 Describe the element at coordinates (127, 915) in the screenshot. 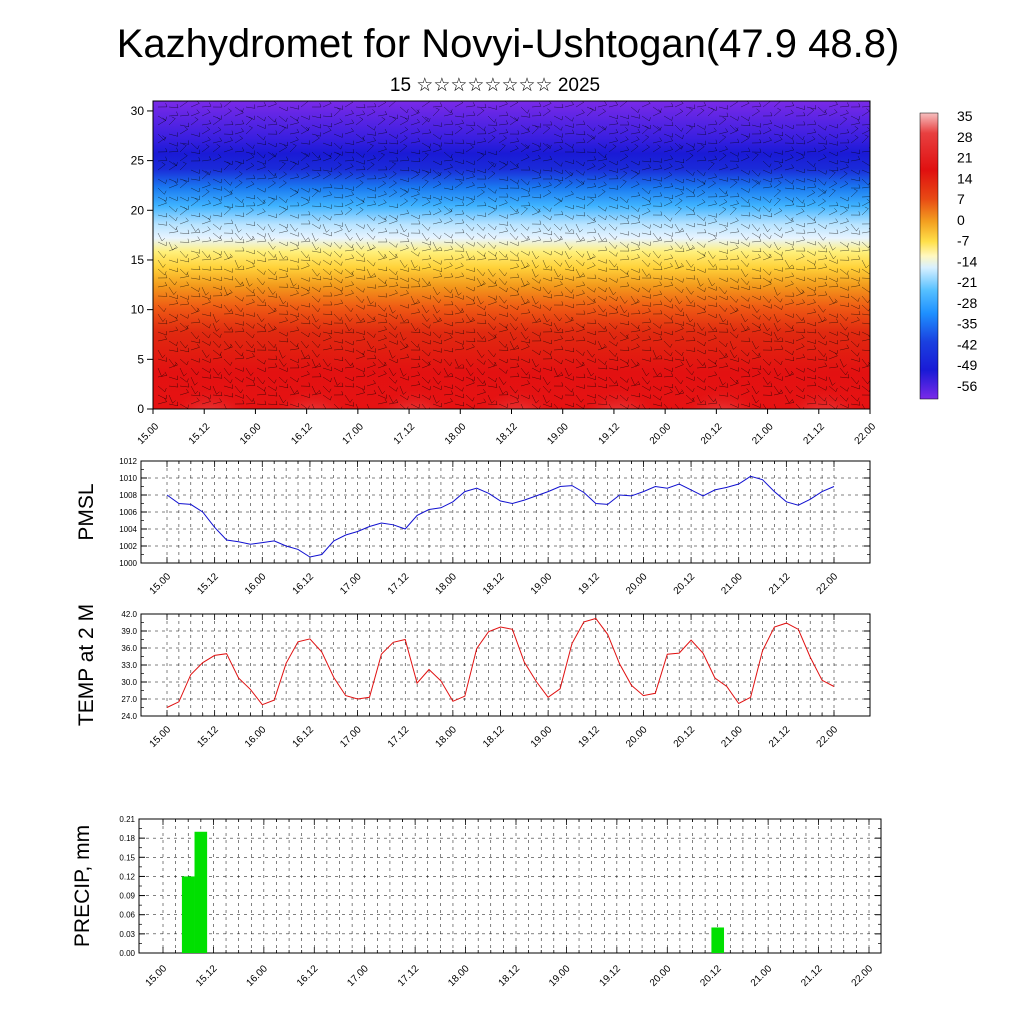

I see `y-tick-label: 0.06` at that location.